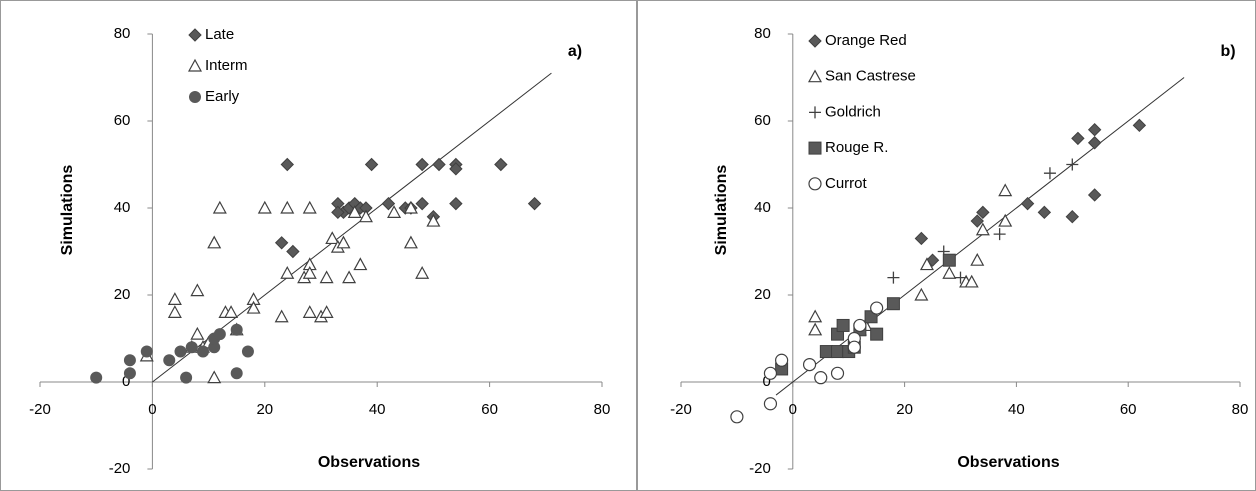 The height and width of the screenshot is (491, 1256). What do you see at coordinates (120, 468) in the screenshot?
I see `y-tick-label: -20` at bounding box center [120, 468].